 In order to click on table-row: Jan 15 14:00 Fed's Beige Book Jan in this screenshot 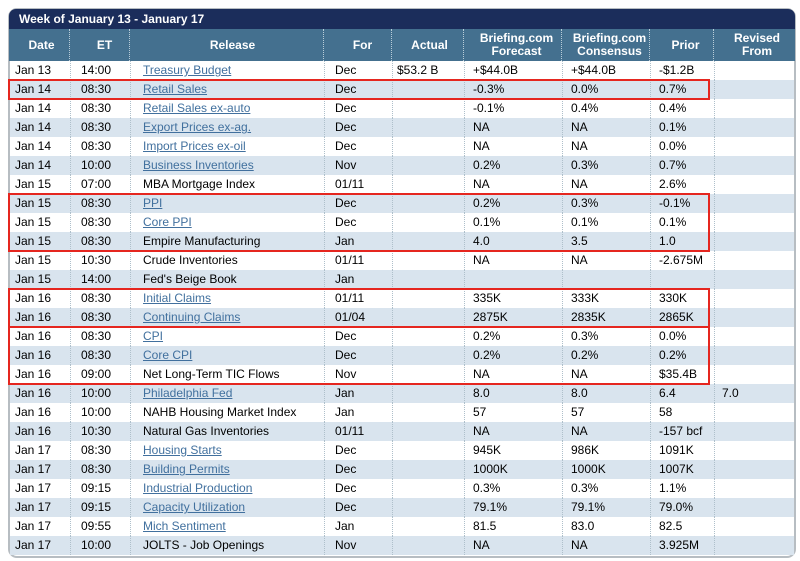, I will do `click(402, 279)`.